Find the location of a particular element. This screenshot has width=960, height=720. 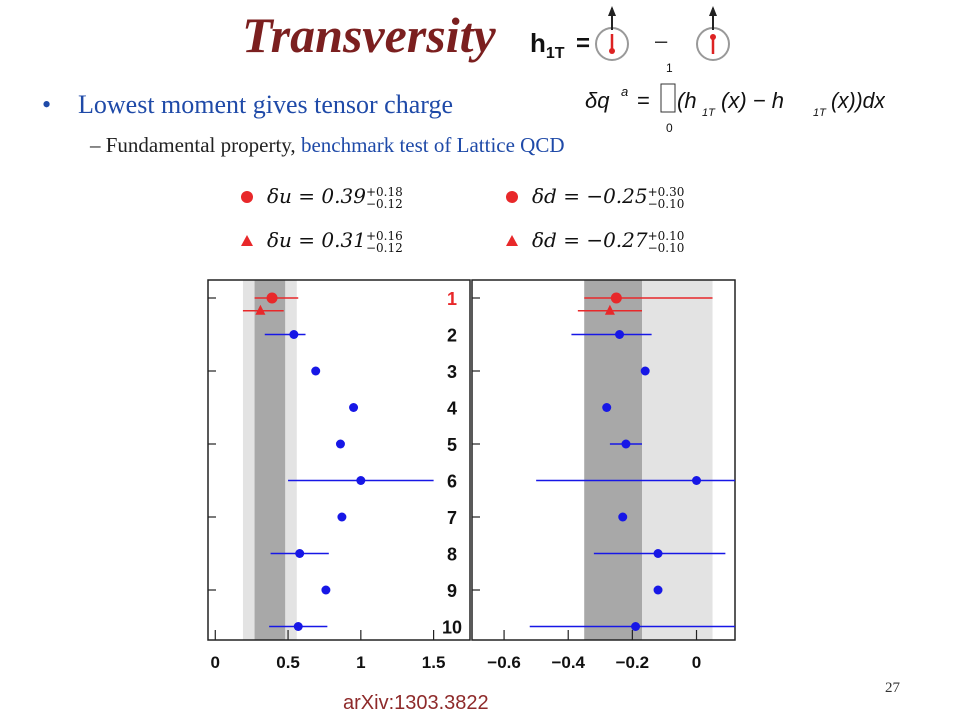

x-tick-label: 1 is located at coordinates (360, 662).